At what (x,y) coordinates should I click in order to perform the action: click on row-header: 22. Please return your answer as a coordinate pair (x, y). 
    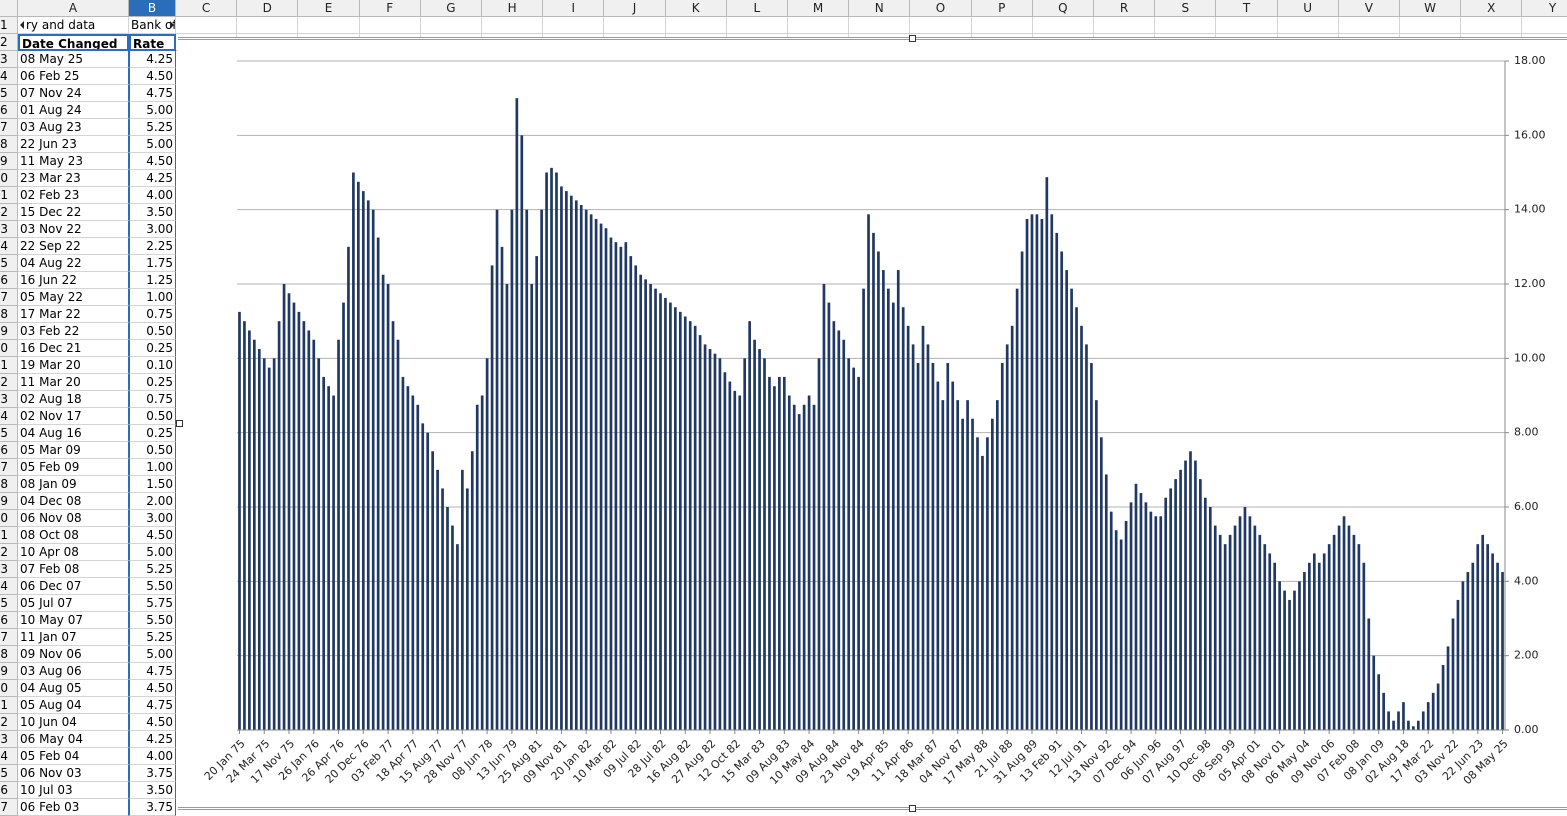
    Looking at the image, I should click on (9, 382).